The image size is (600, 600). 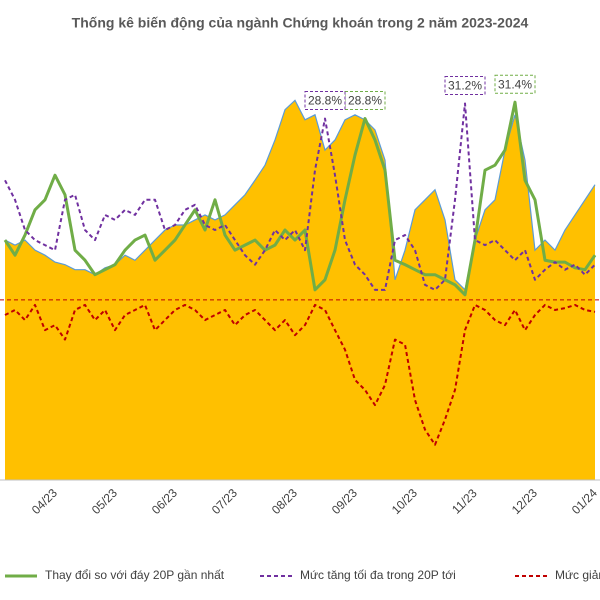 What do you see at coordinates (164, 501) in the screenshot?
I see `x-tick-label: 06/23` at bounding box center [164, 501].